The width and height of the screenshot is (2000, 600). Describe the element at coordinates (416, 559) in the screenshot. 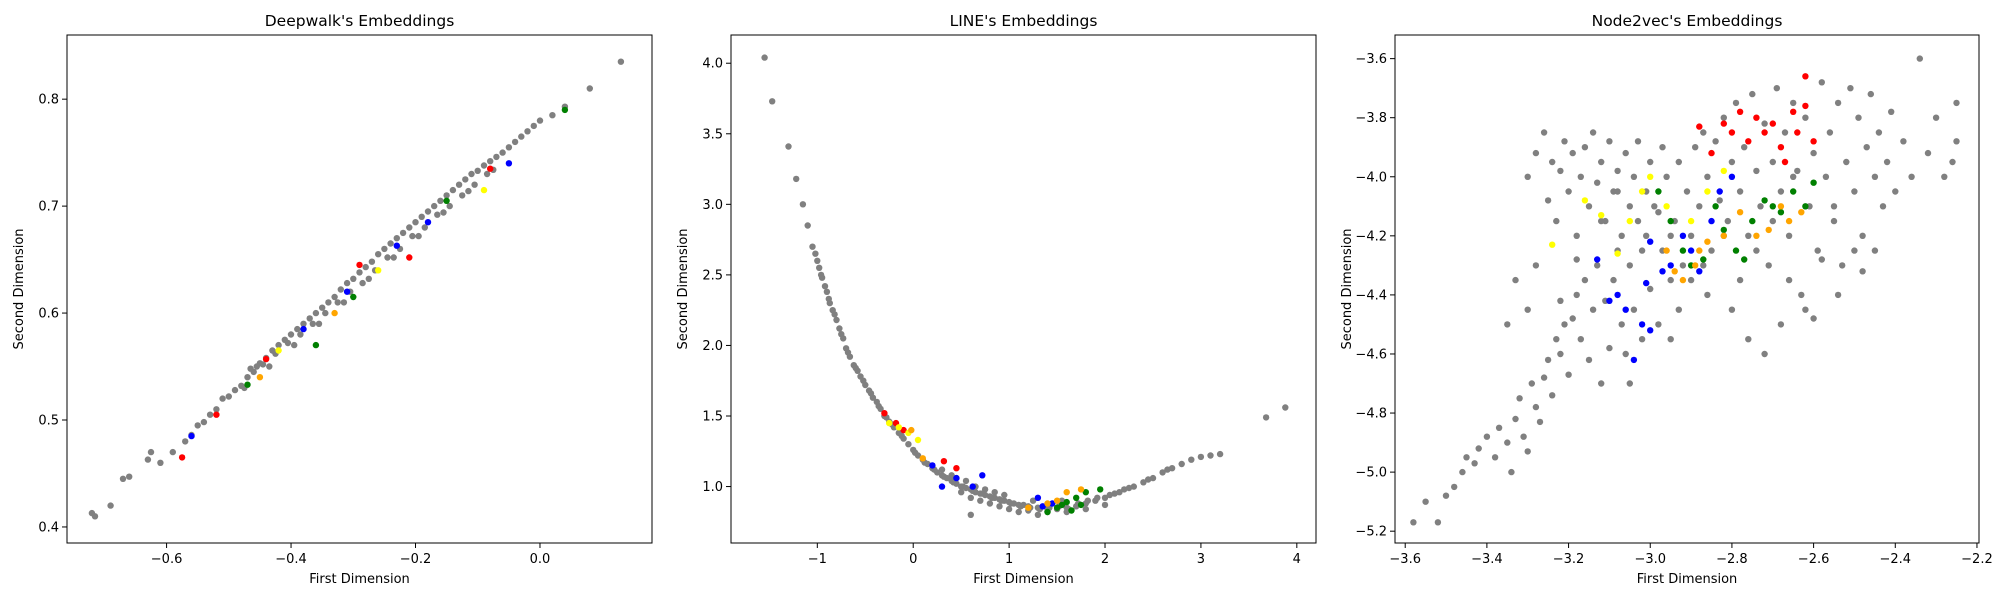

I see `x-tick-label: −0.2` at that location.